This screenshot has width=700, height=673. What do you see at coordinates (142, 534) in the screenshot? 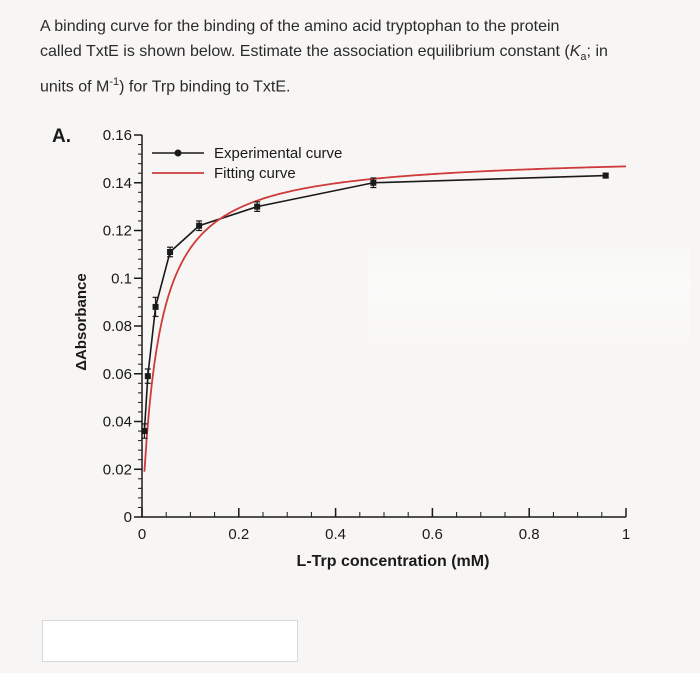
I see `x-tick-label: 0` at bounding box center [142, 534].